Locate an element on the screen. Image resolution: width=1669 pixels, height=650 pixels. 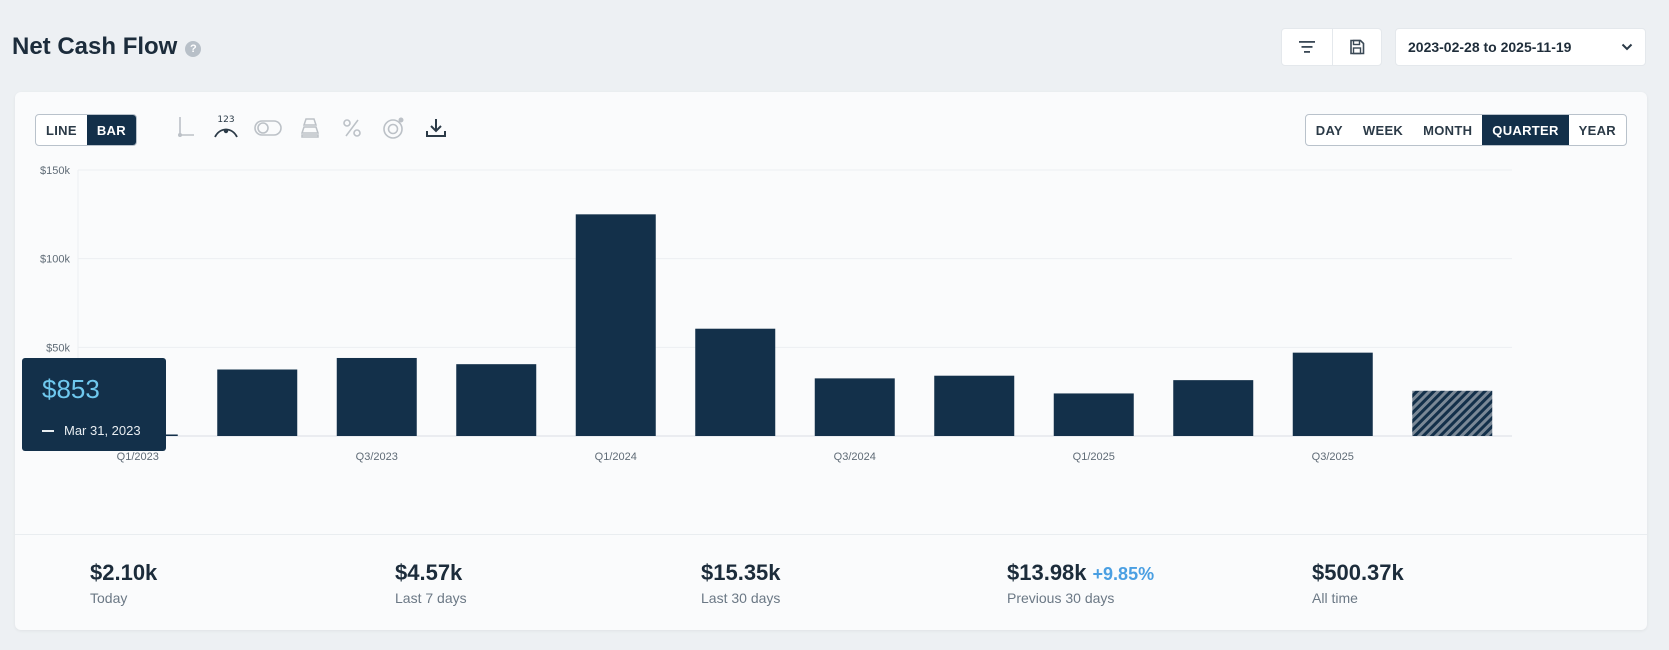
download-icon is located at coordinates (436, 128).